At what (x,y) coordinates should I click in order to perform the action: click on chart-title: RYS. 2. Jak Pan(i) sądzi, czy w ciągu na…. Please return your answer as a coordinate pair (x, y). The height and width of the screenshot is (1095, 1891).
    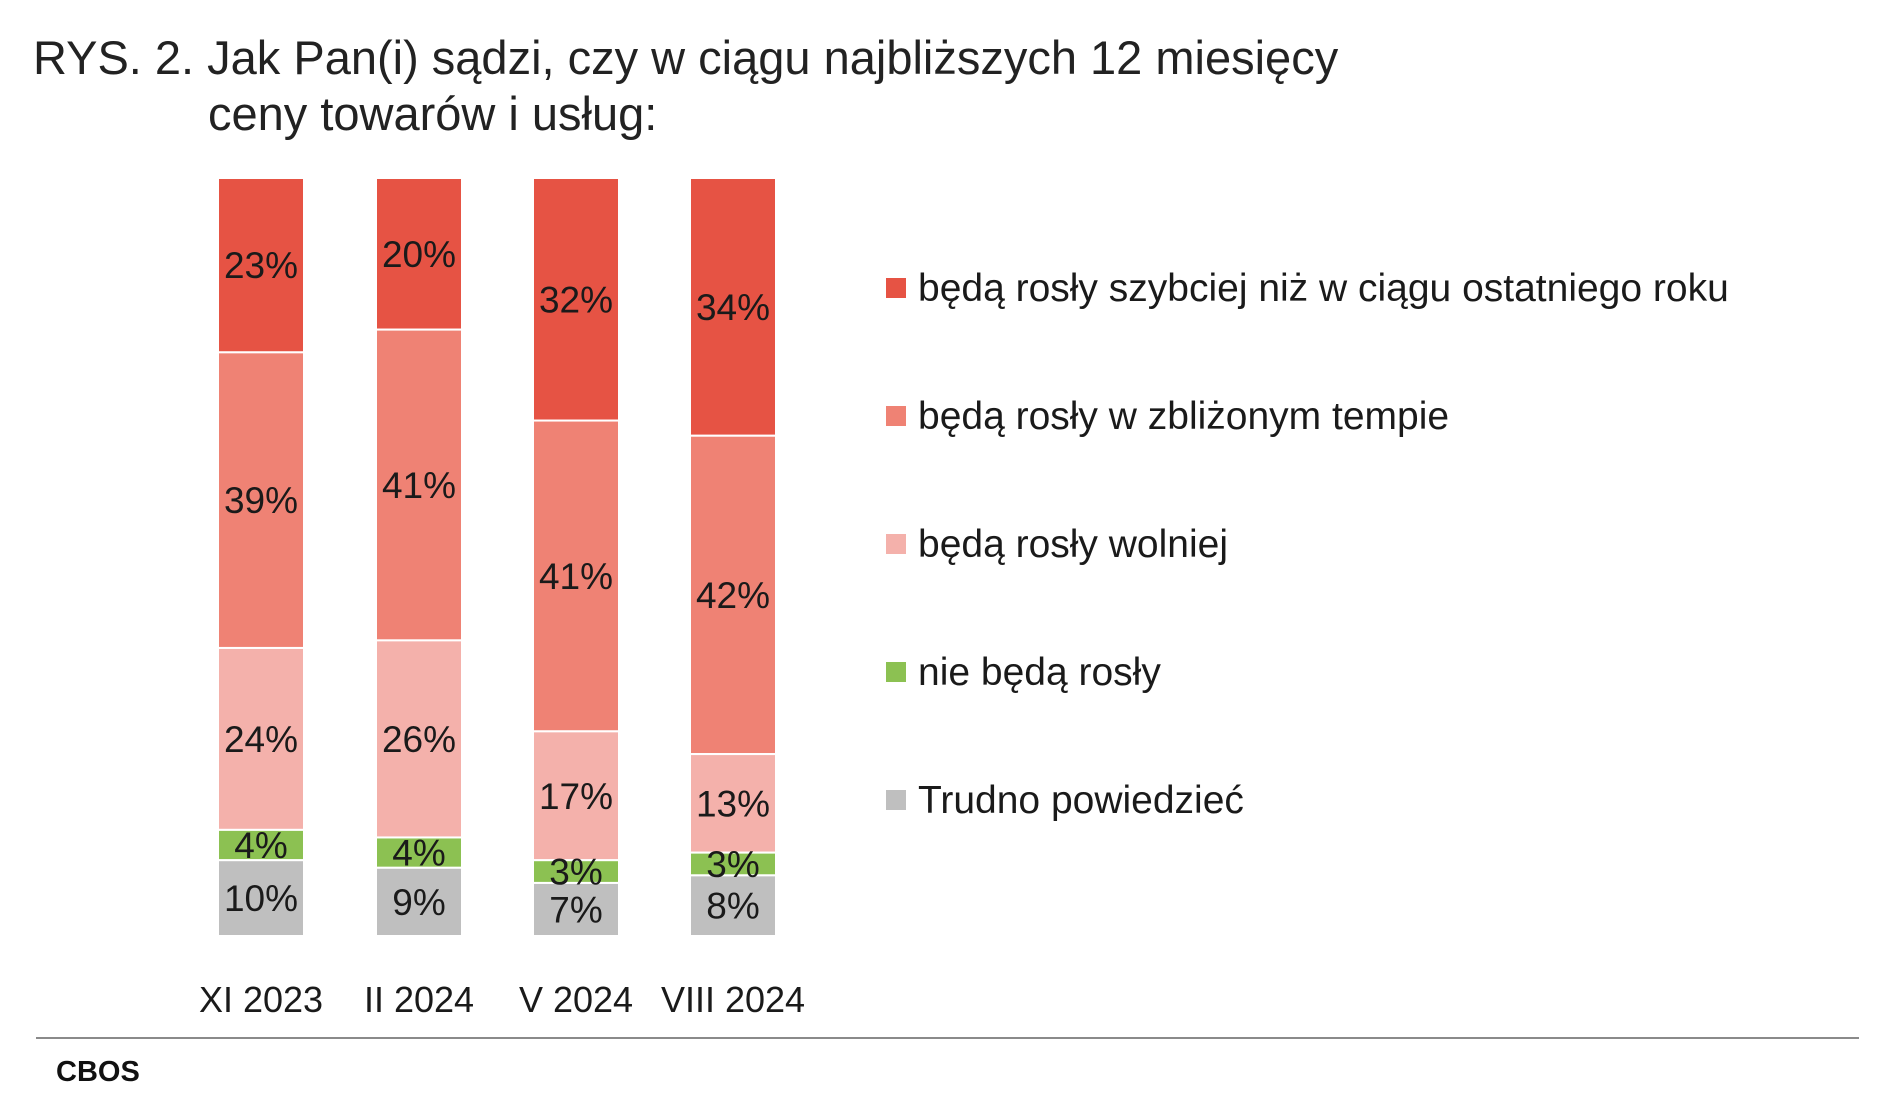
    Looking at the image, I should click on (783, 86).